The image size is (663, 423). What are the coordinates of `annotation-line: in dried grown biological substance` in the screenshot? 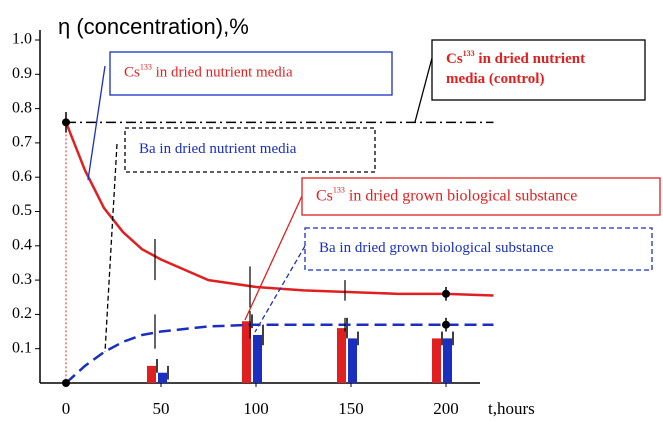 It's located at (461, 195).